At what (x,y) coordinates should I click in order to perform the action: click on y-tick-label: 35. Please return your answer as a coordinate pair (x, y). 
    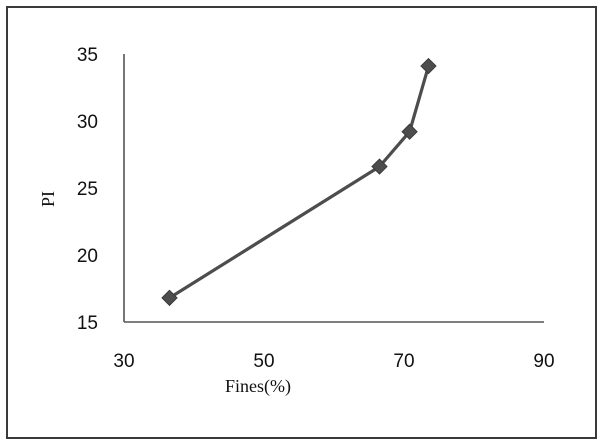
    Looking at the image, I should click on (87, 55).